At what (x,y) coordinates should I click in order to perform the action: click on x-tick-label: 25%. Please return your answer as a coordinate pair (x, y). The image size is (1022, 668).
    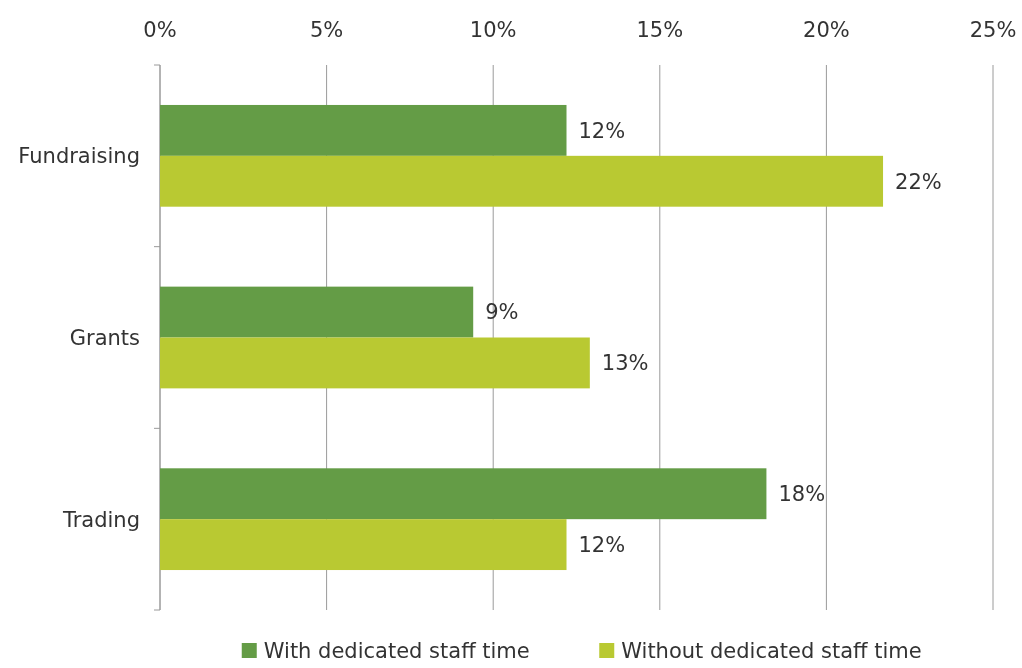
    Looking at the image, I should click on (993, 30).